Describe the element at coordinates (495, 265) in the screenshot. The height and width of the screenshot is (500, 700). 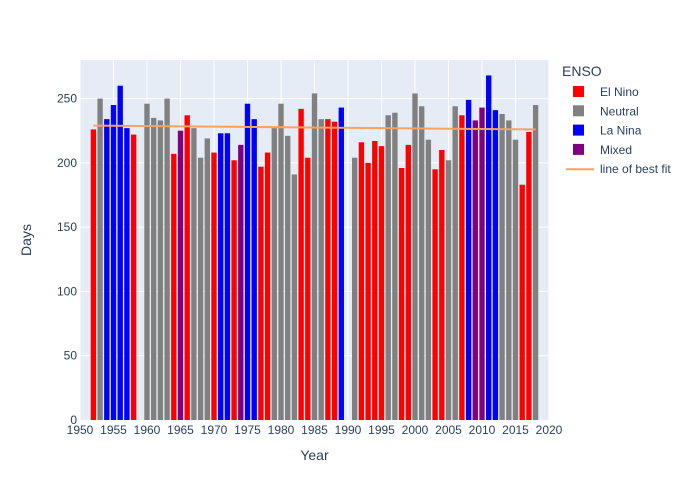
I see `bar-la-nina-2012` at that location.